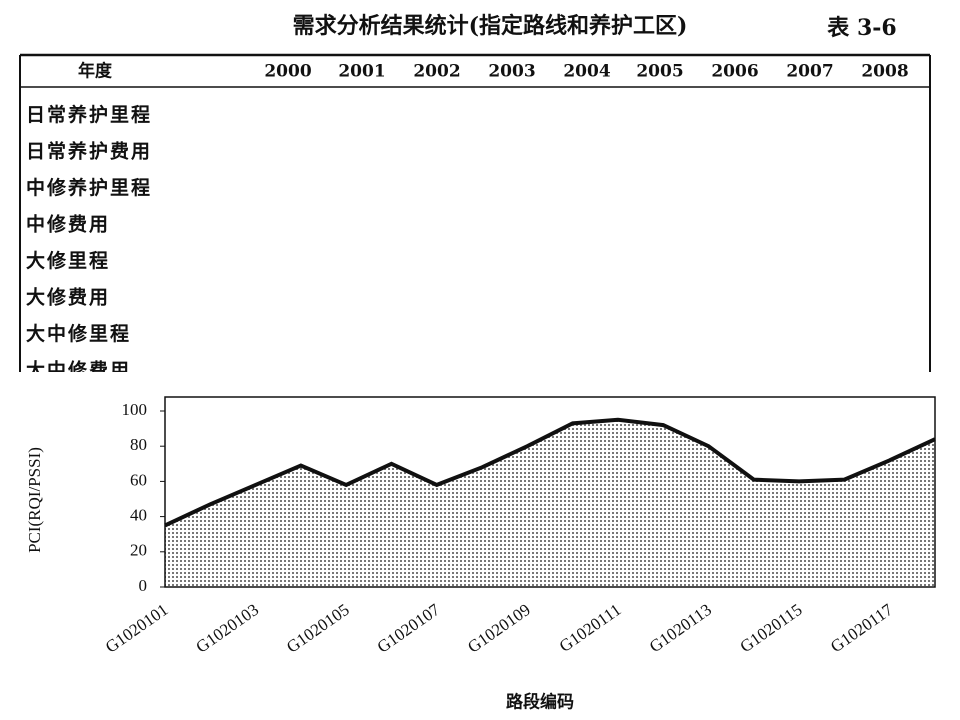 The width and height of the screenshot is (960, 720). I want to click on header-cell: 2006, so click(734, 72).